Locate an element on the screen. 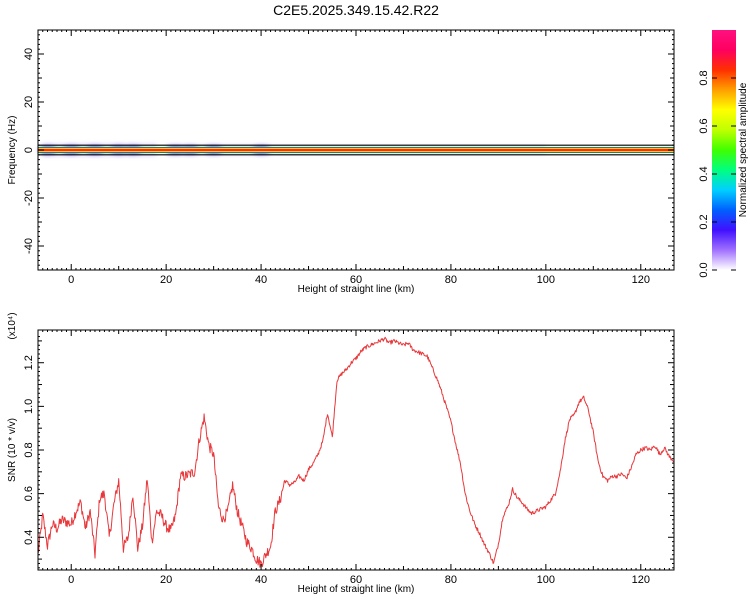 The width and height of the screenshot is (750, 600). y-tick-label: 0.6 is located at coordinates (29, 493).